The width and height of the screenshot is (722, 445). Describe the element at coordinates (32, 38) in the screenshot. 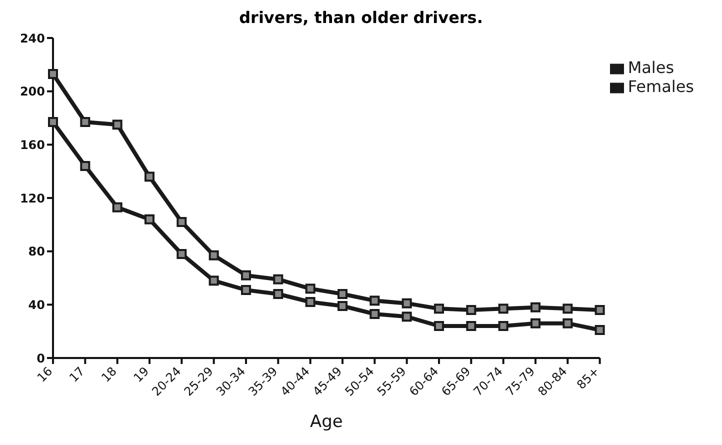

I see `y-tick-label: 240` at that location.